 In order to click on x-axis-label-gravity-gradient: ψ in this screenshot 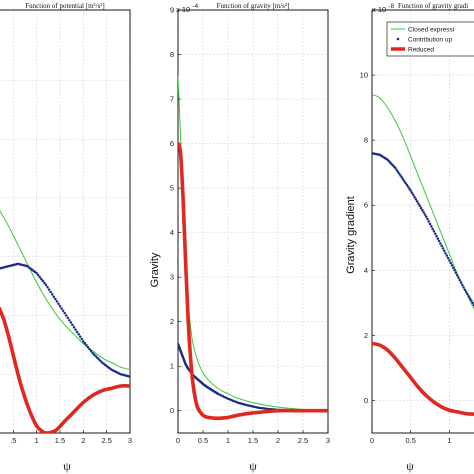, I will do `click(410, 466)`.